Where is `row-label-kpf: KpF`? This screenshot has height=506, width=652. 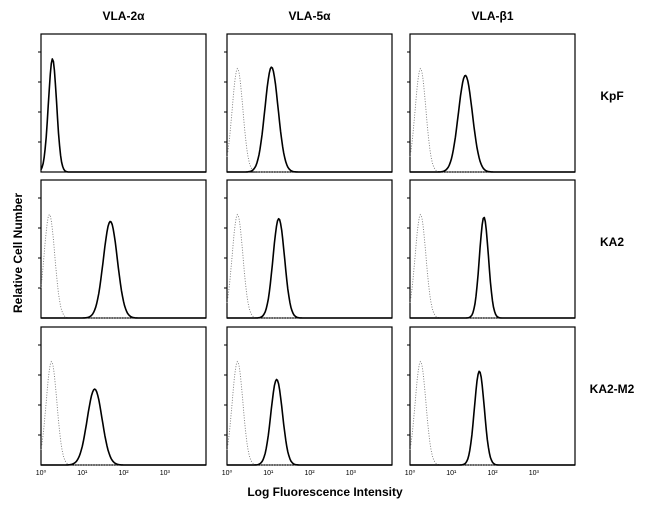
row-label-kpf: KpF is located at coordinates (611, 96).